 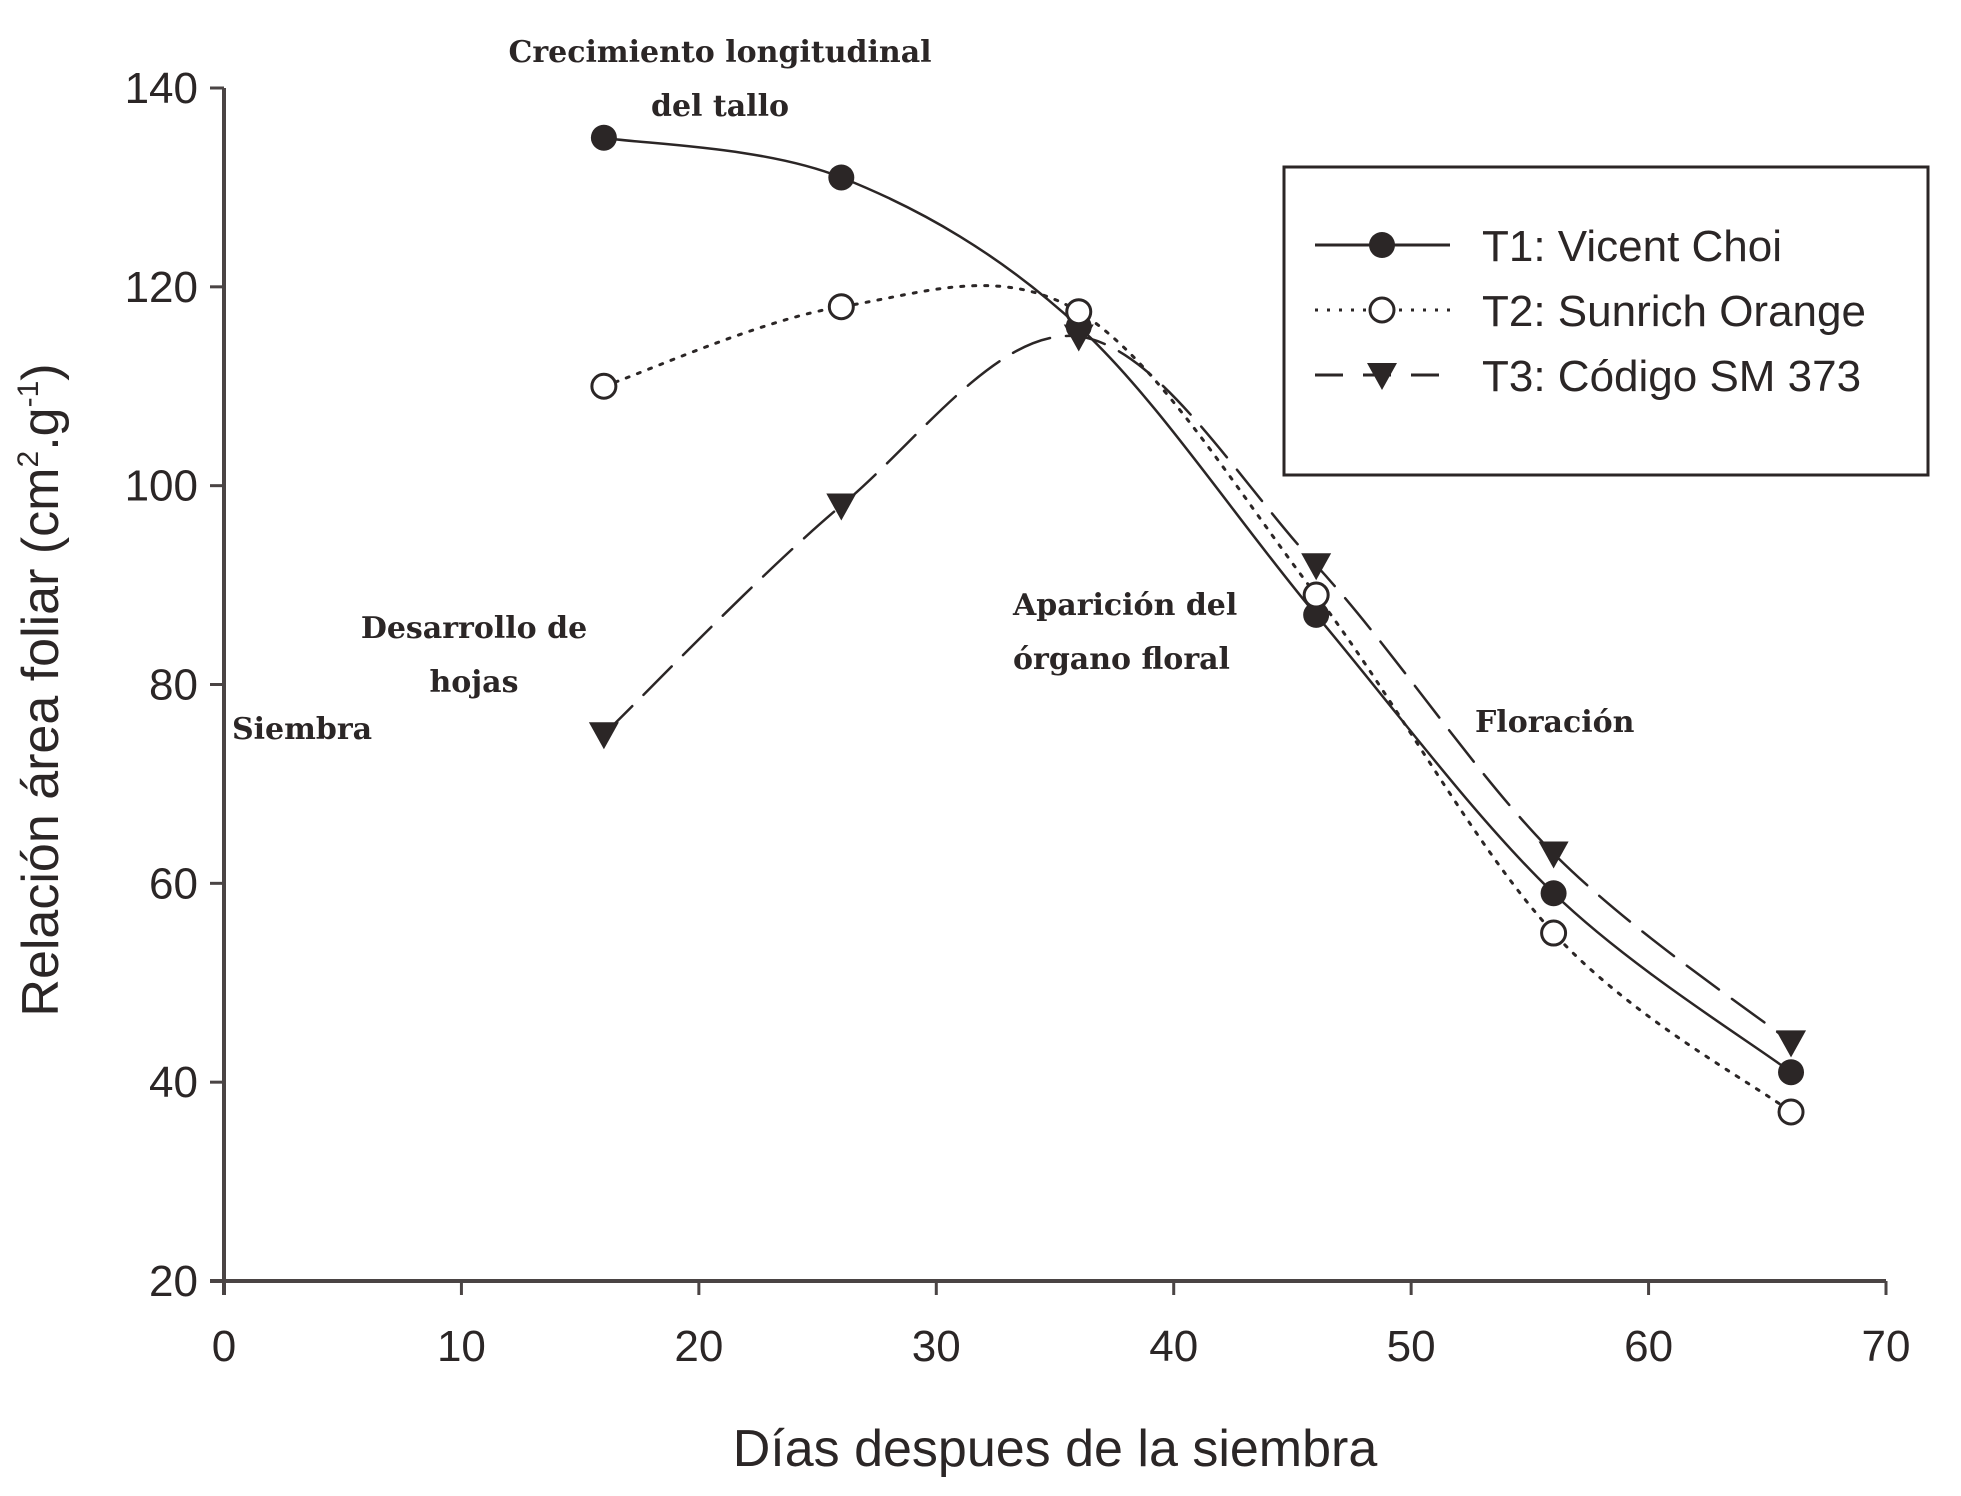 What do you see at coordinates (1121, 659) in the screenshot?
I see `phase-annotation: órgano floral` at bounding box center [1121, 659].